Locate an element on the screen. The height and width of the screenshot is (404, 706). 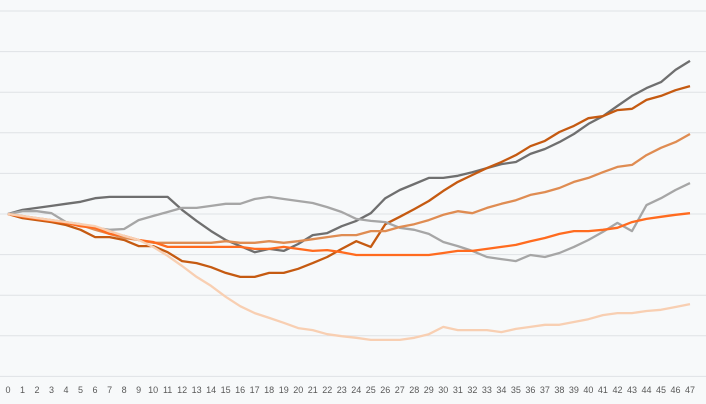
x-tick-label: 11 is located at coordinates (167, 390).